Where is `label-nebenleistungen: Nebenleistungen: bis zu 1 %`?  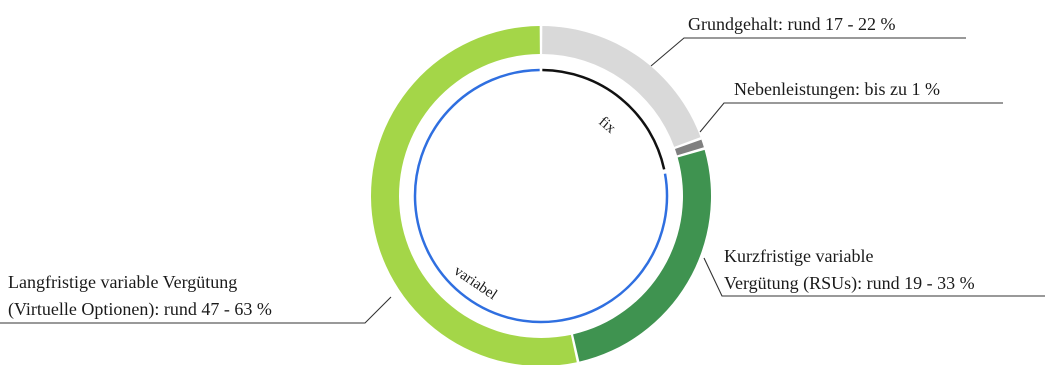 label-nebenleistungen: Nebenleistungen: bis zu 1 % is located at coordinates (837, 89).